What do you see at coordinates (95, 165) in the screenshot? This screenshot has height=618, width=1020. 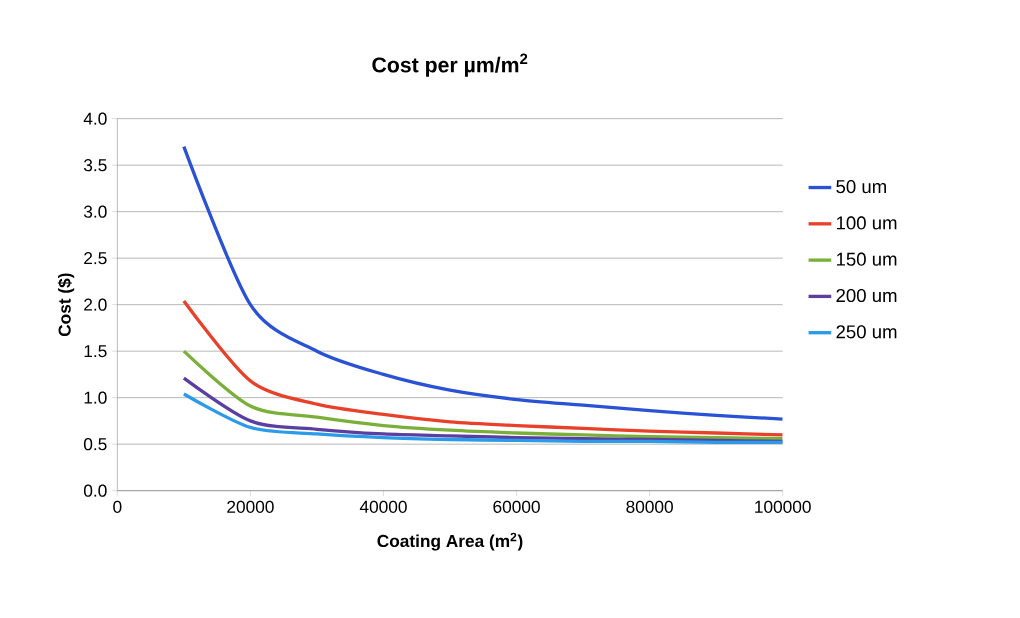 I see `y-tick-label: 3.5` at bounding box center [95, 165].